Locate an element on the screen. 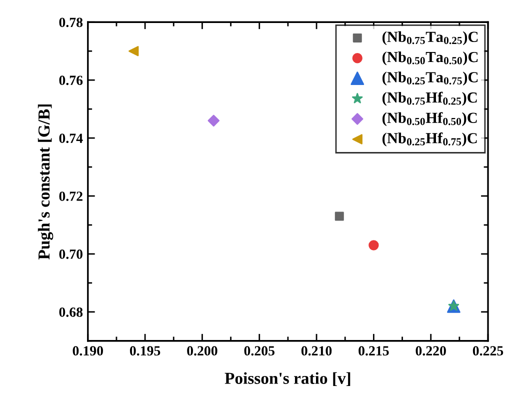 The height and width of the screenshot is (395, 511). x-tick-label: 0.205 is located at coordinates (259, 351).